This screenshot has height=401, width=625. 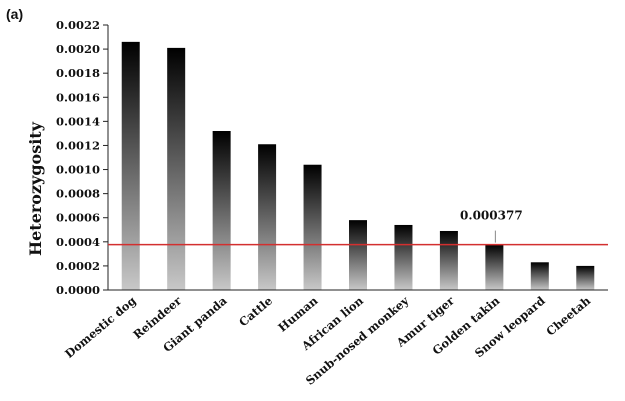 I want to click on panel-label: (a), so click(x=14, y=14).